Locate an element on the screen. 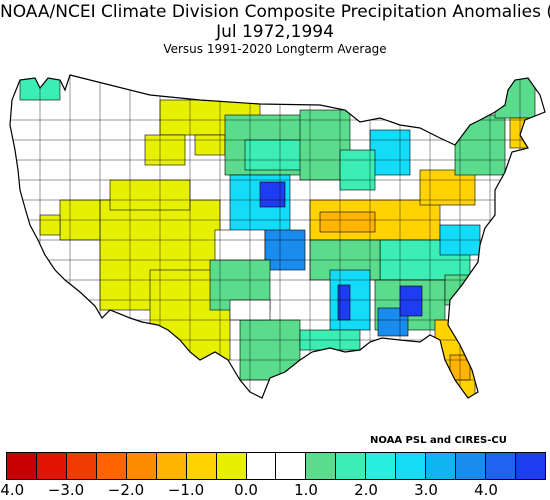 Image resolution: width=550 pixels, height=500 pixels. map-subtitle: Versus 1991-2020 Longterm Average is located at coordinates (275, 49).